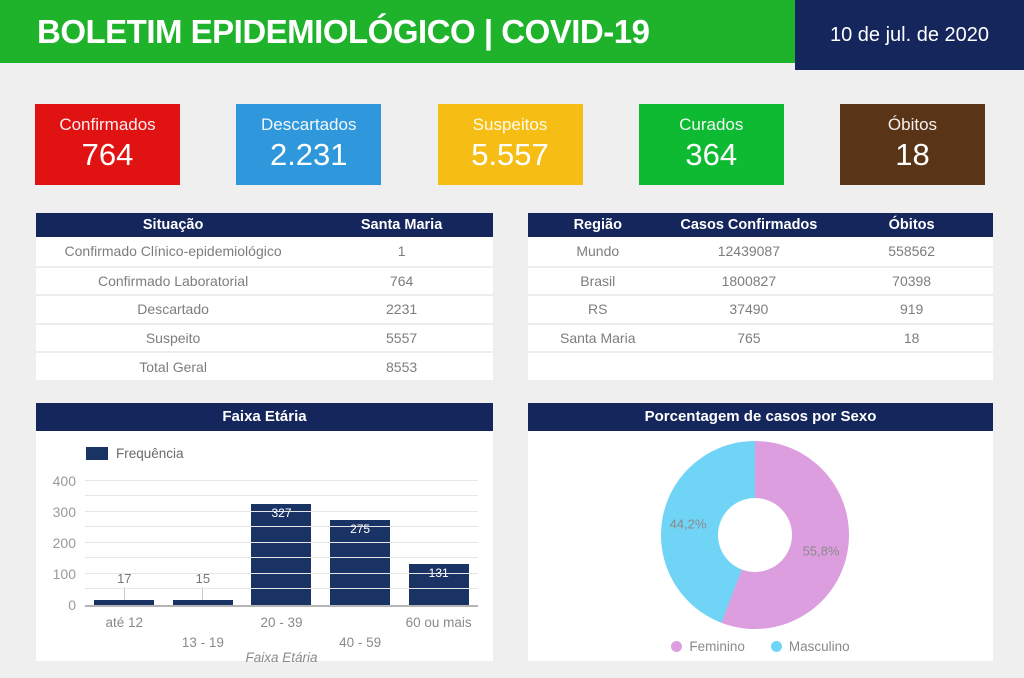  What do you see at coordinates (202, 642) in the screenshot?
I see `x-tick-label: 13 - 19` at bounding box center [202, 642].